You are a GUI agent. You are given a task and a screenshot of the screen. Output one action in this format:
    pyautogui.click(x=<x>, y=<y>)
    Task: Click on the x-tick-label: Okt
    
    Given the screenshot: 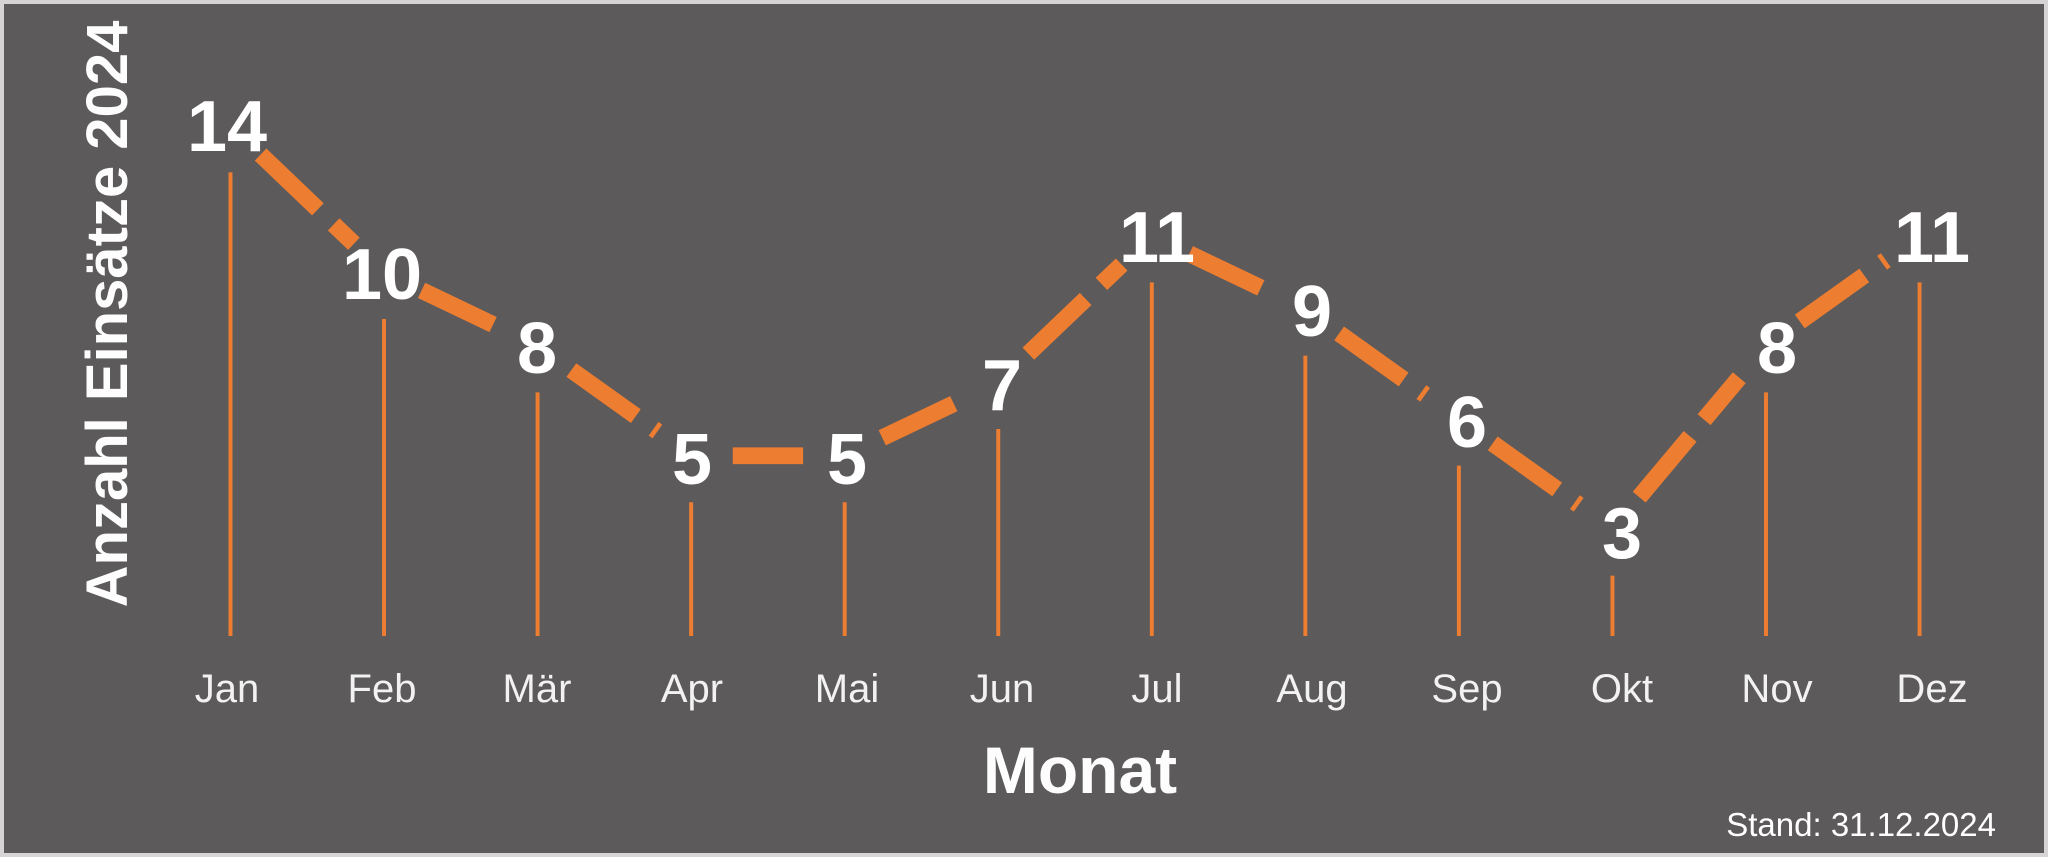 What is the action you would take?
    pyautogui.click(x=1622, y=689)
    